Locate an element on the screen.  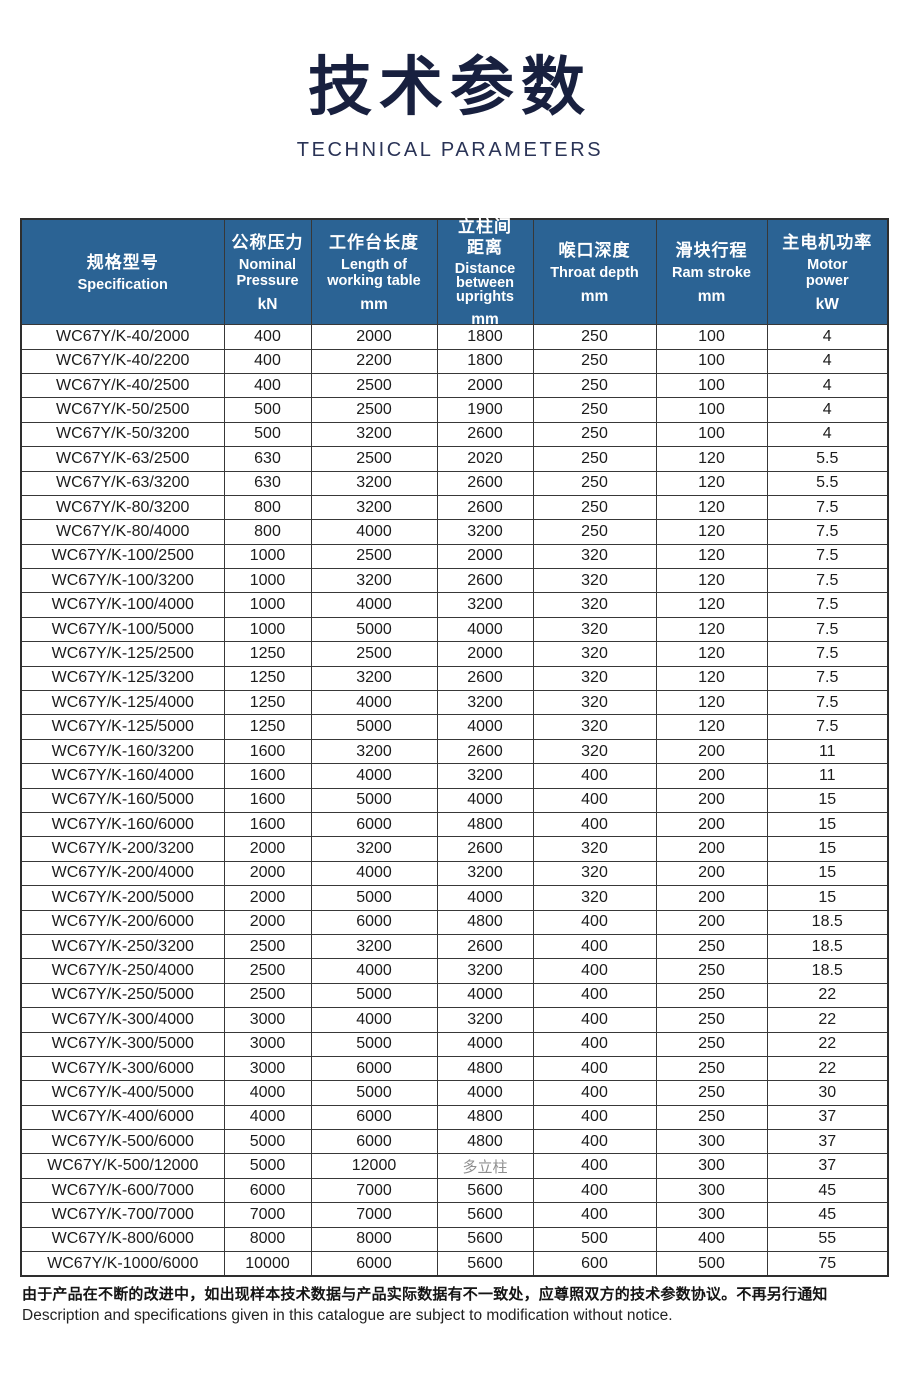
spec-cell: WC67Y/K-100/3200 is located at coordinates (122, 581).